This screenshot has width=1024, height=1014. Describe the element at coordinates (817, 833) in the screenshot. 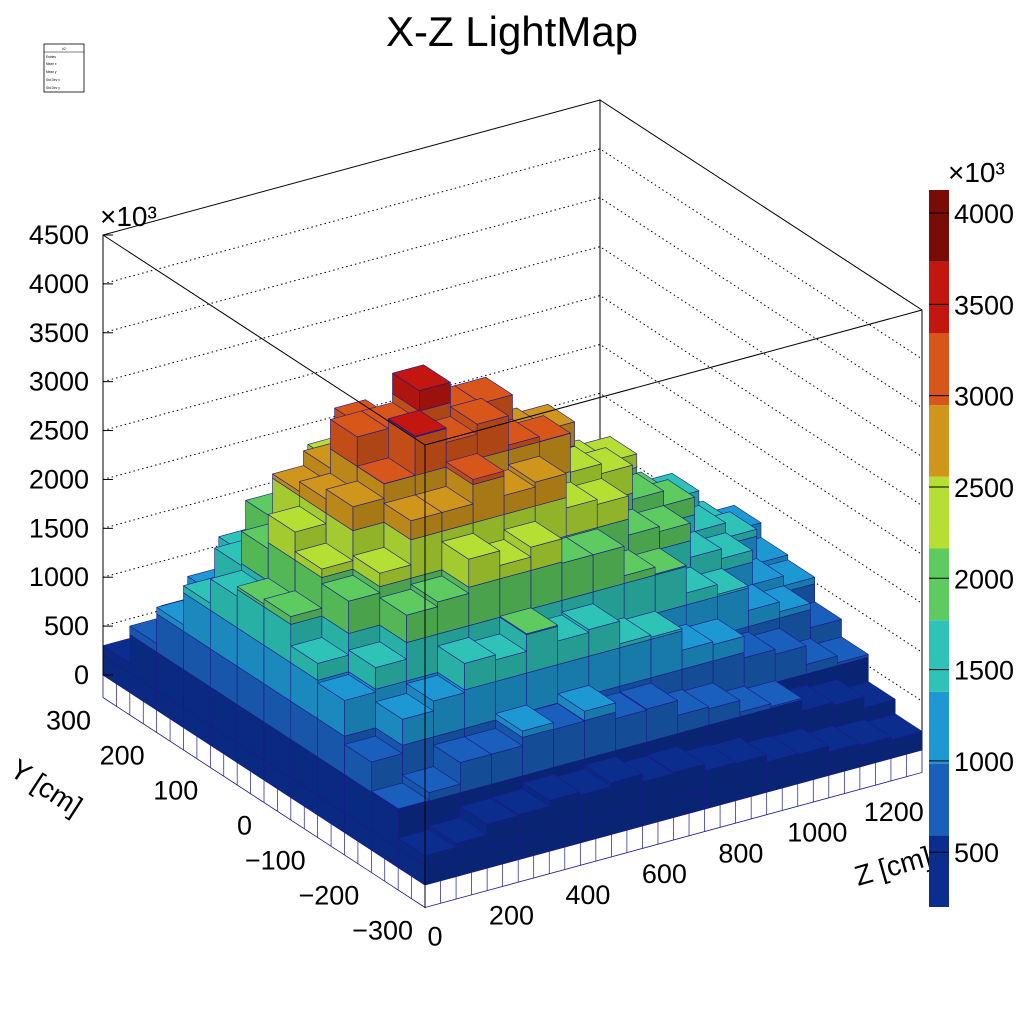

I see `x-tick-label: 1000` at that location.